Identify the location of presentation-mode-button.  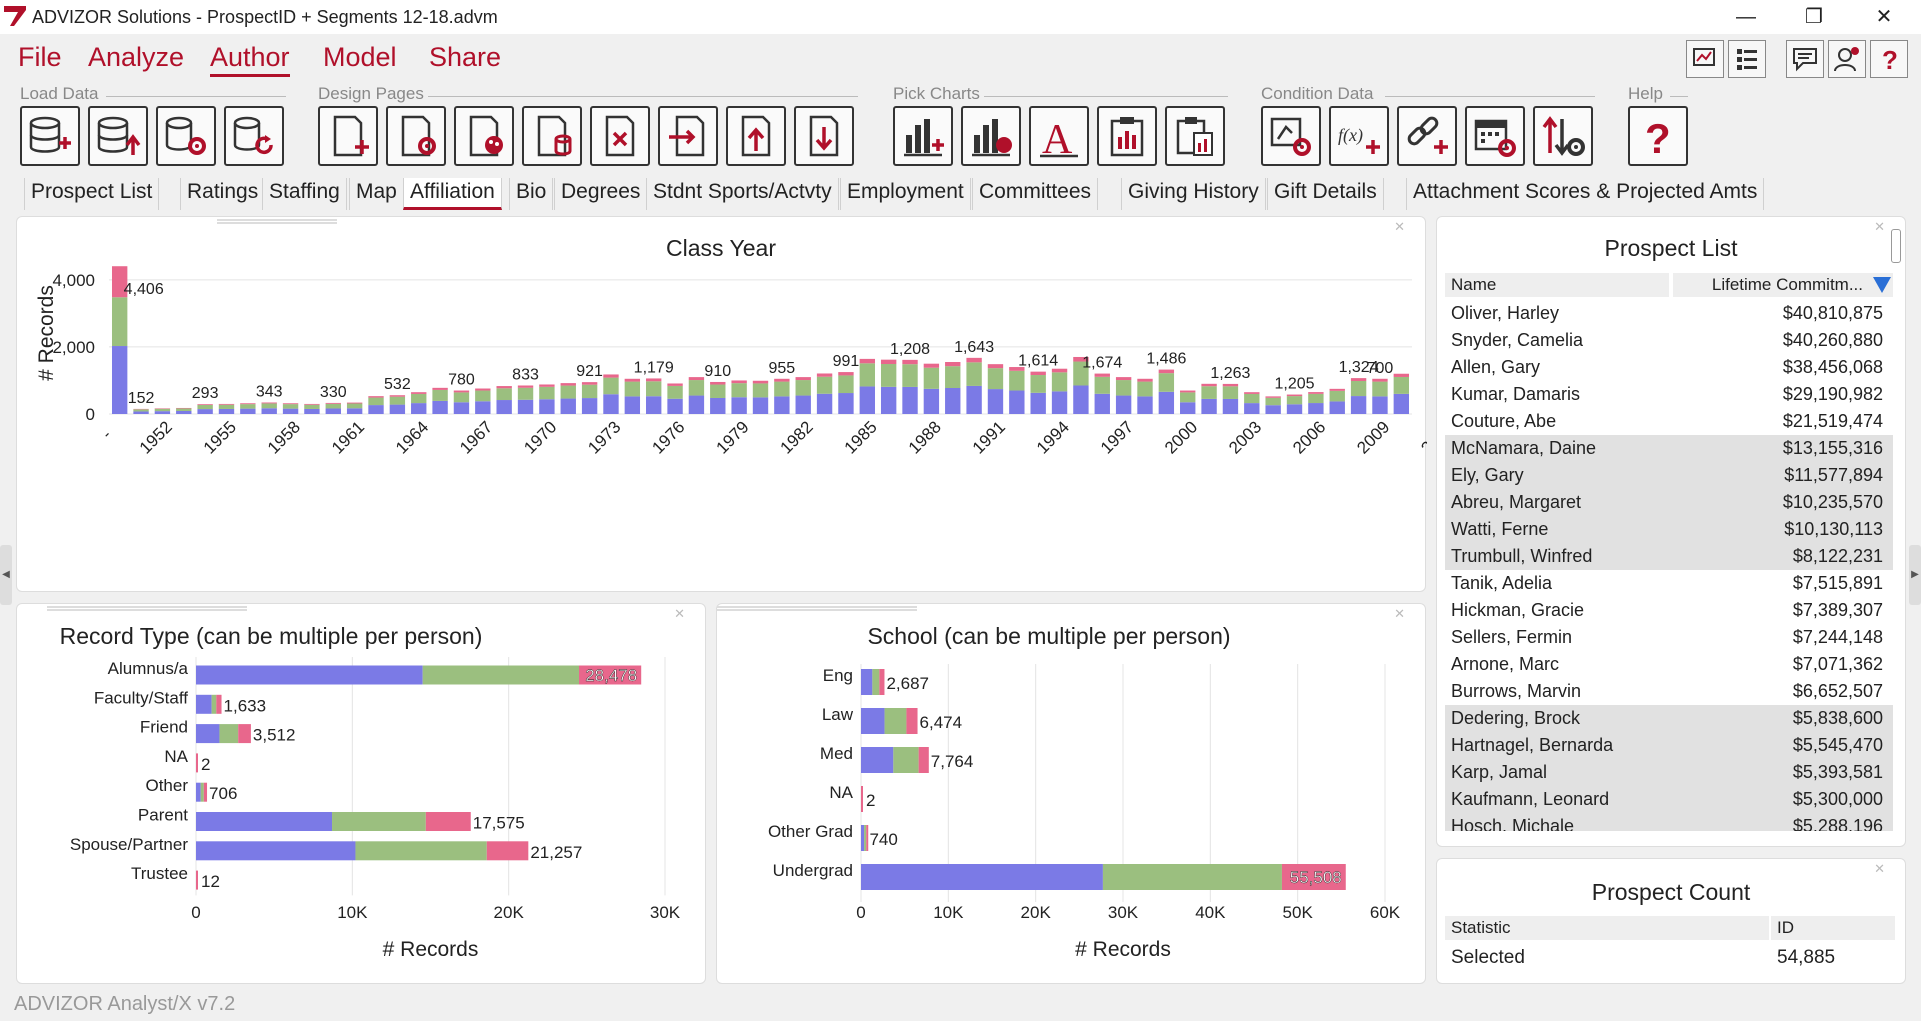
(1705, 59).